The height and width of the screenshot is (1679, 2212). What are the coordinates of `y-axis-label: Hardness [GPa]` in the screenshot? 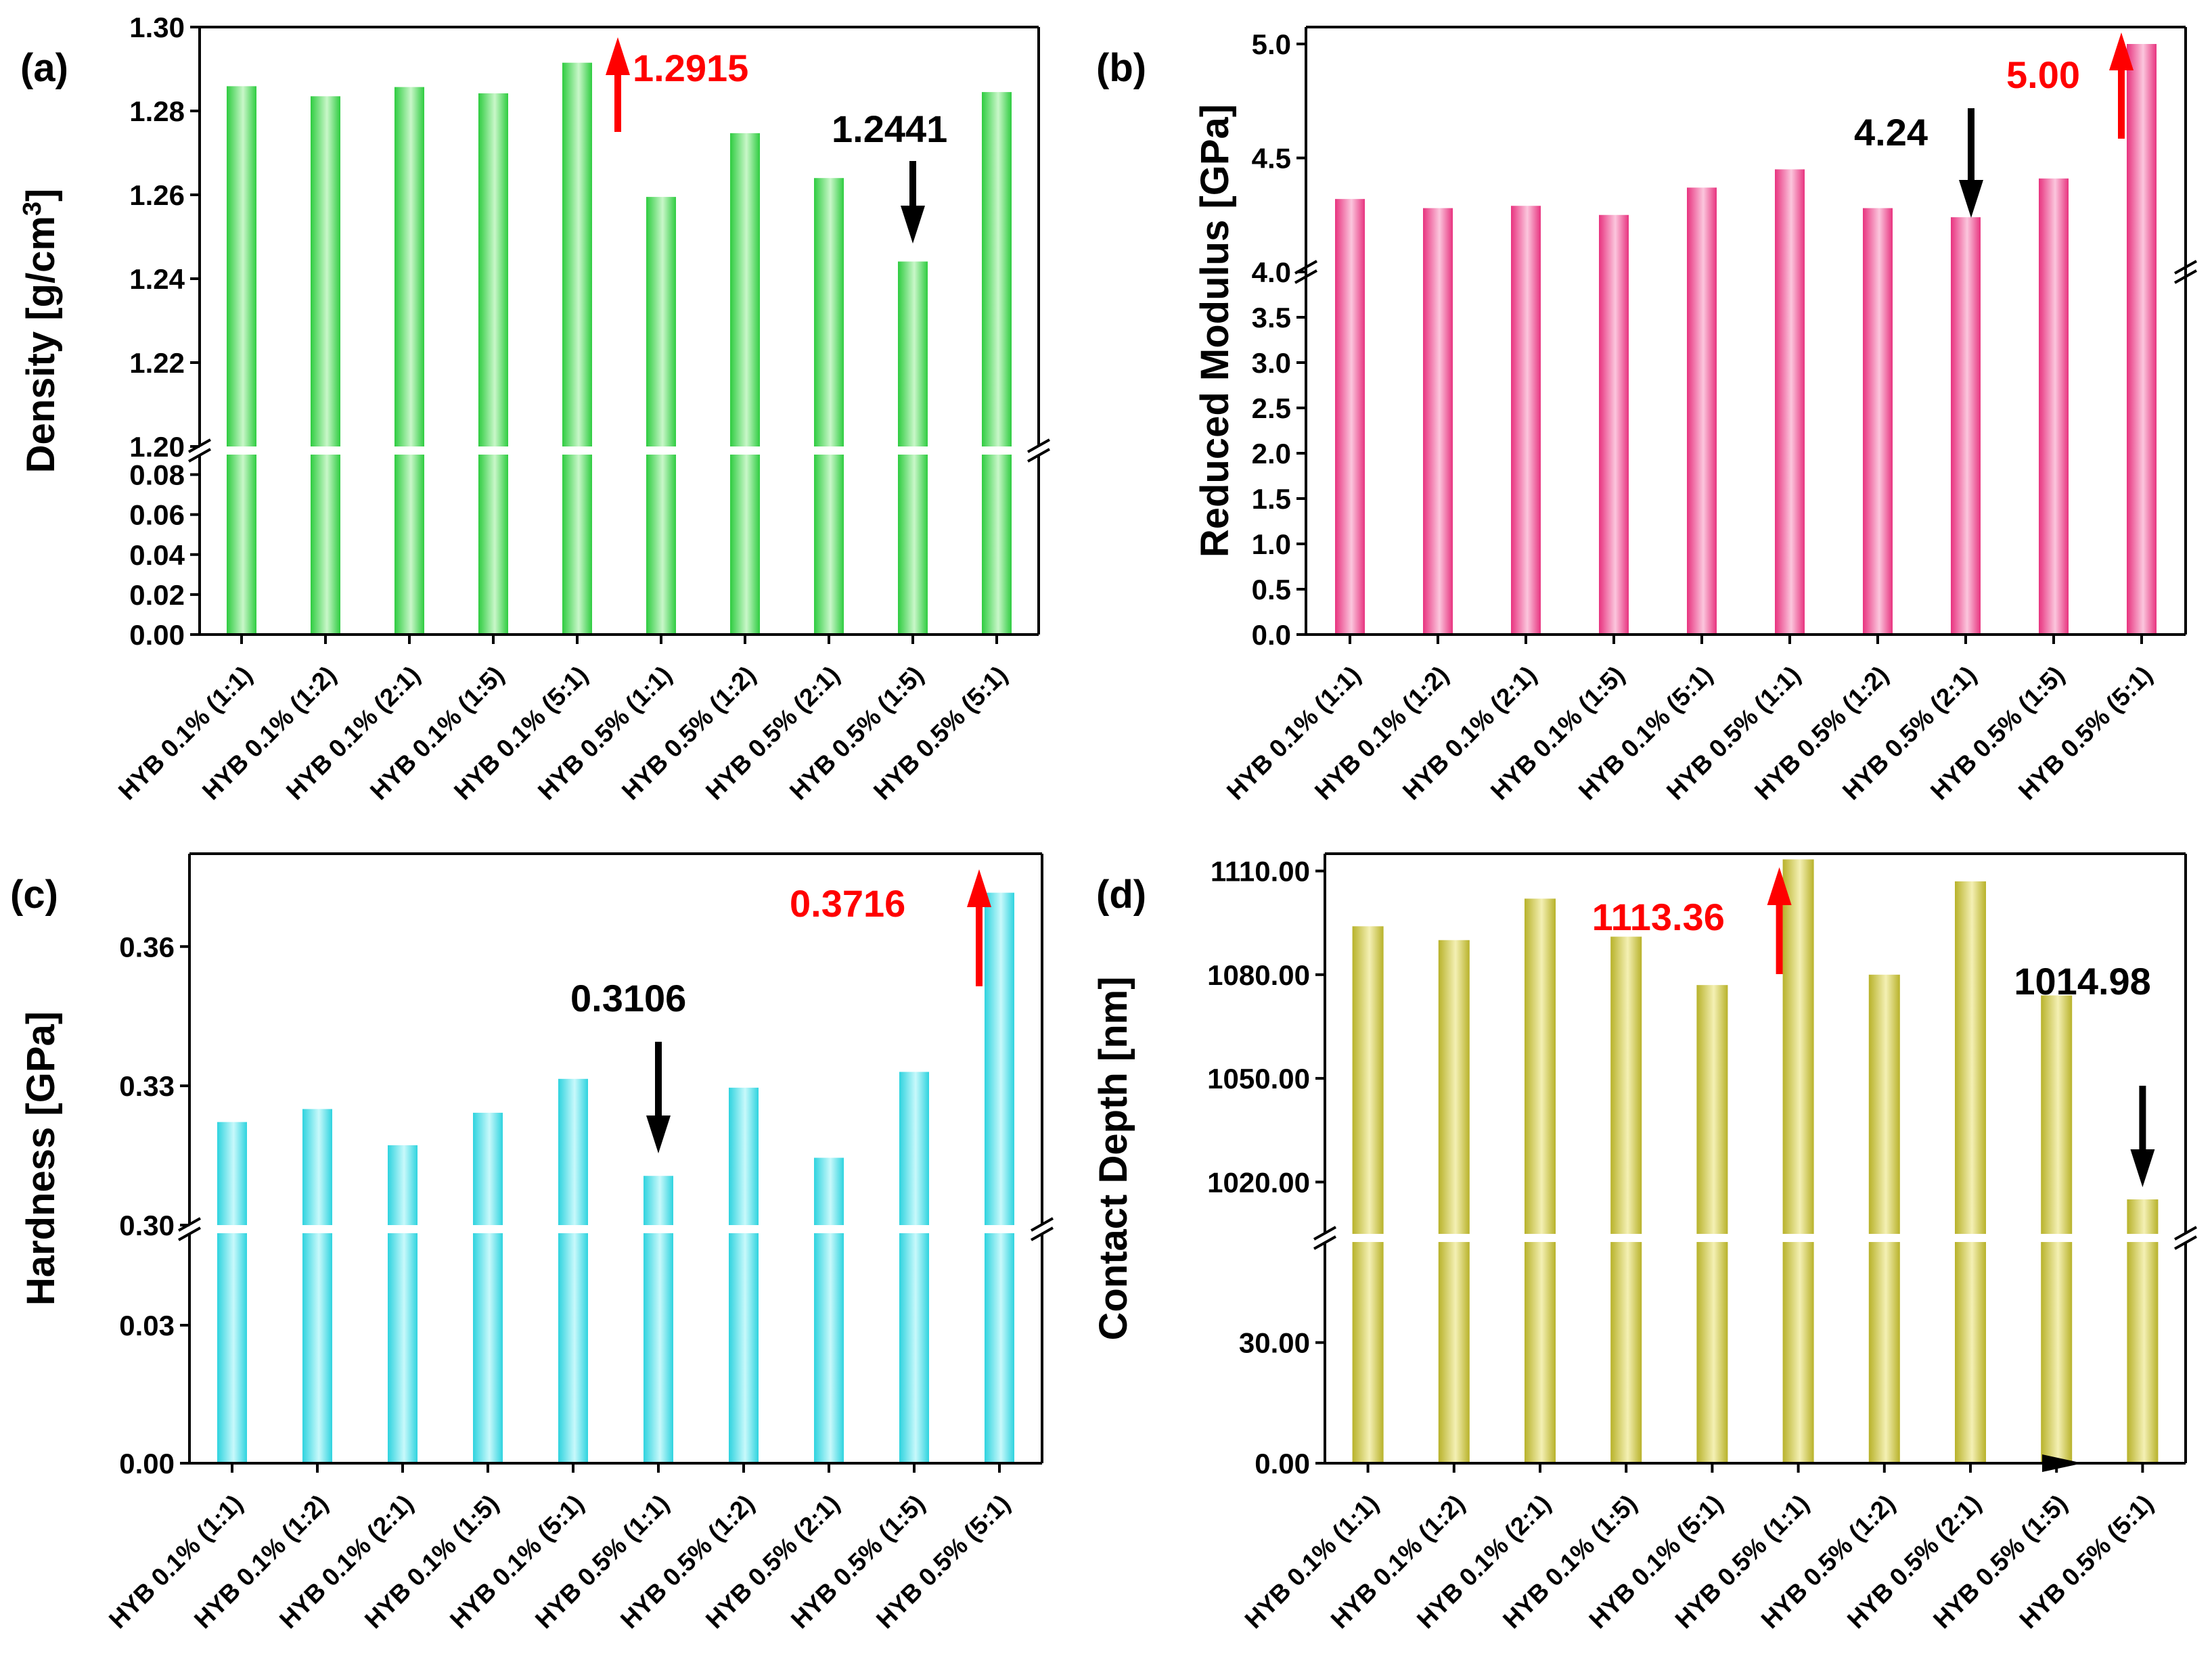 It's located at (41, 1158).